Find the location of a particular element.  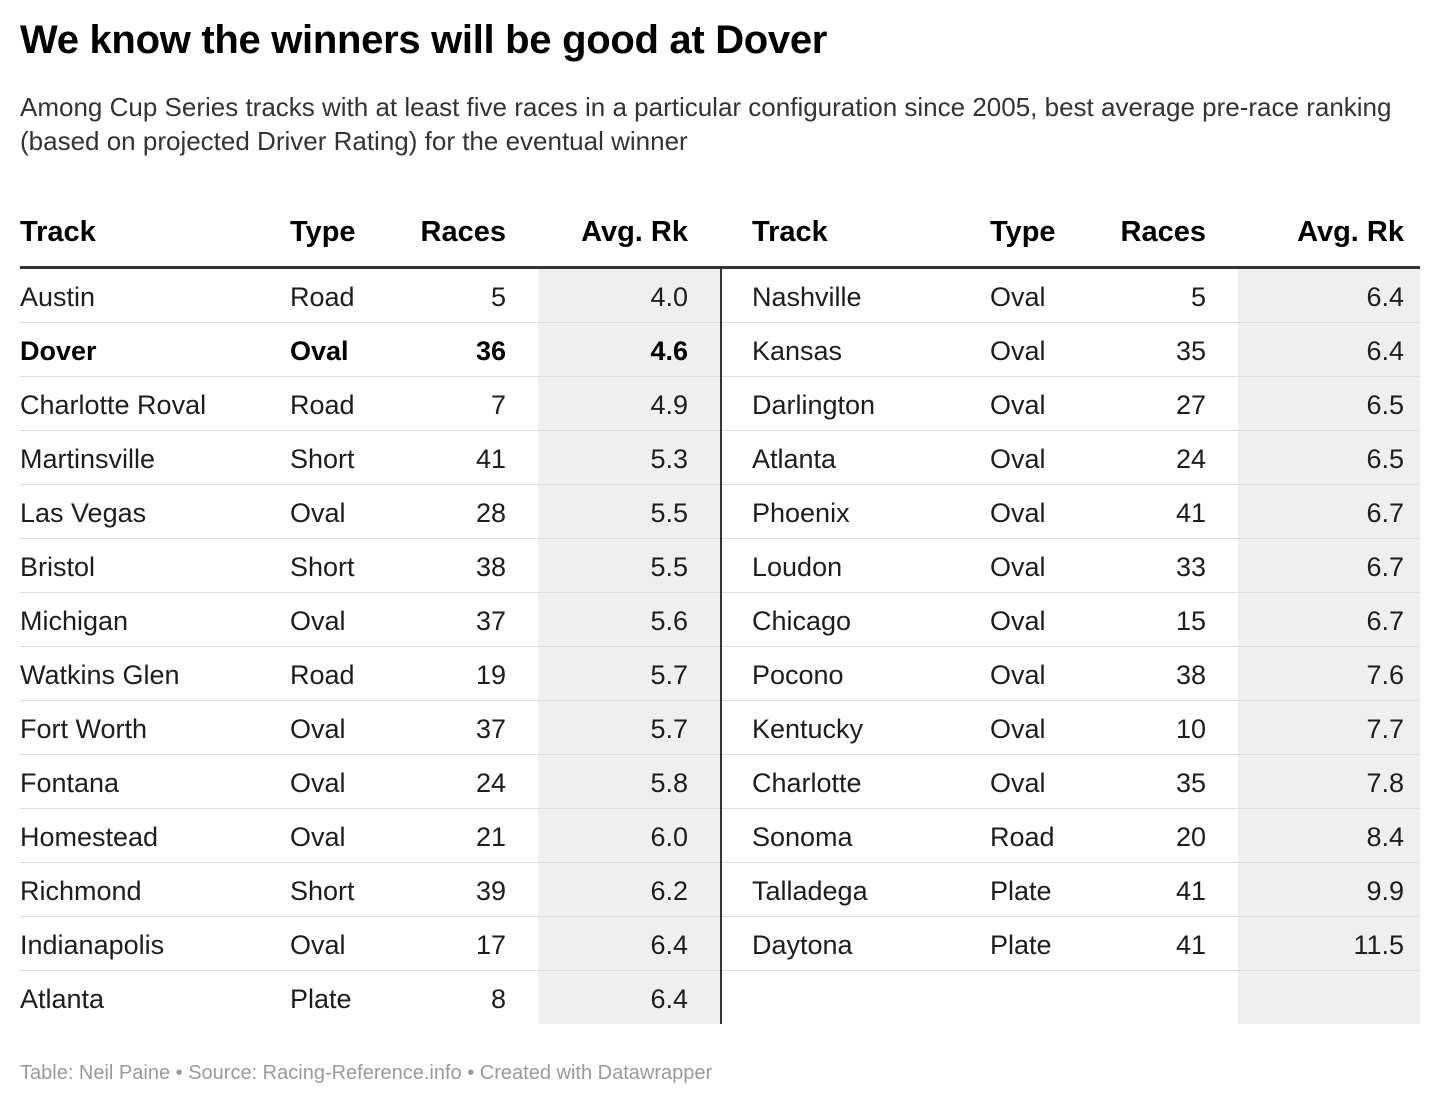

table-row-right: Talladega Plate 41 9.9 is located at coordinates (1071, 890).